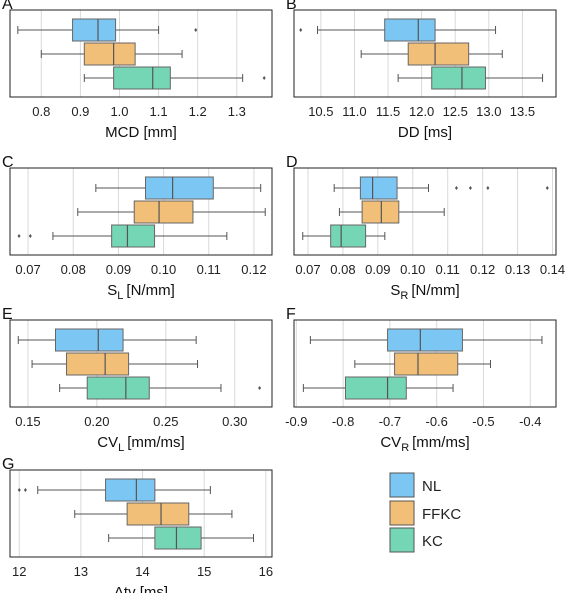 The width and height of the screenshot is (565, 593). Describe the element at coordinates (292, 162) in the screenshot. I see `panel-letter: D` at that location.